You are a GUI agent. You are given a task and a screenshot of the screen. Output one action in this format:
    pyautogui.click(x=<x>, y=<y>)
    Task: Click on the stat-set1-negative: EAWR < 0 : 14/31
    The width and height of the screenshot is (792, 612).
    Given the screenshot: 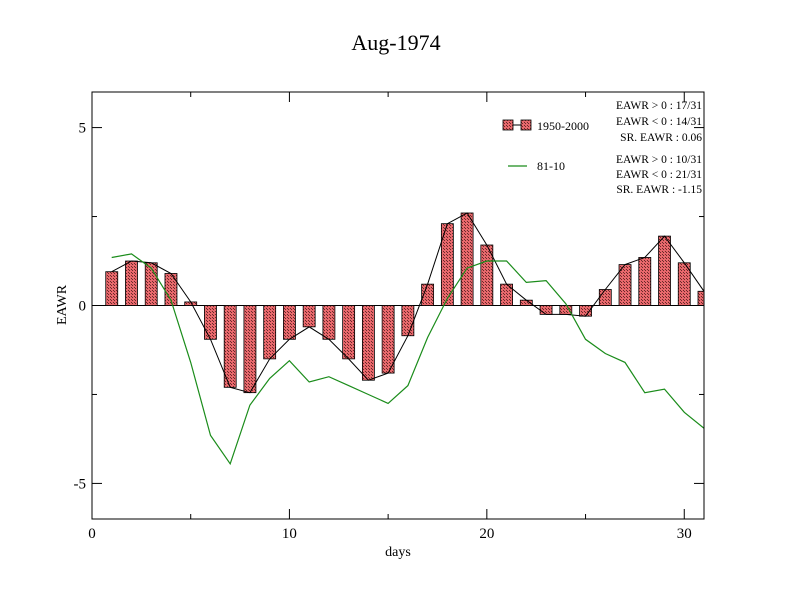 What is the action you would take?
    pyautogui.click(x=659, y=122)
    